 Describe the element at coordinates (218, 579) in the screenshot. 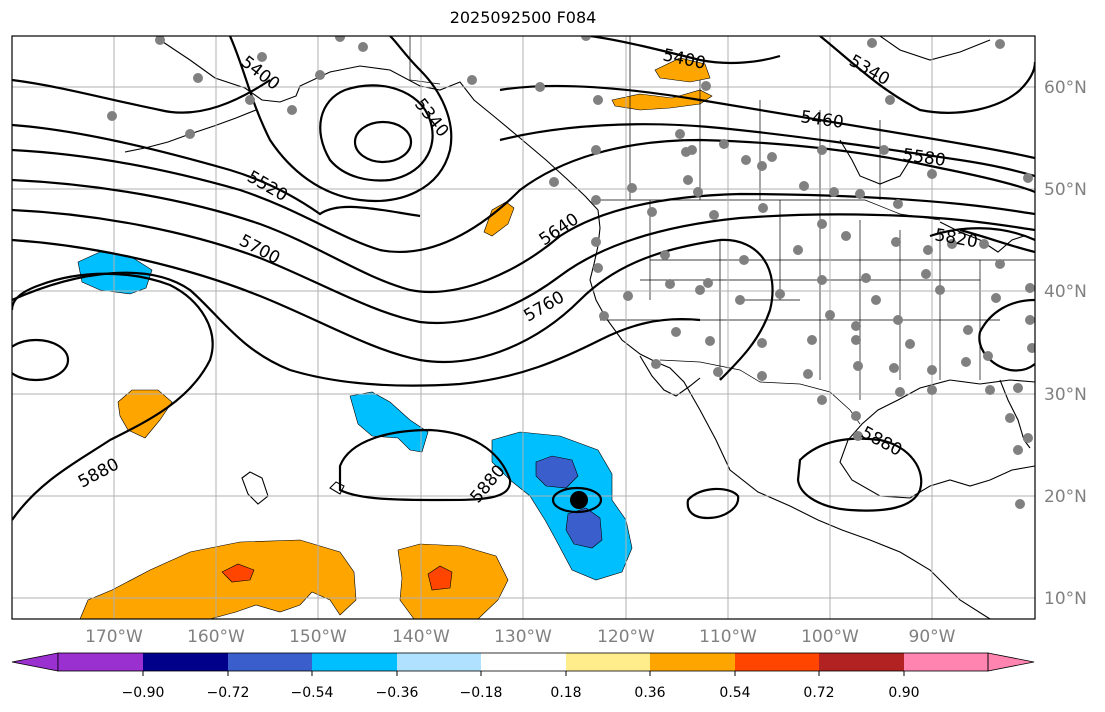

I see `shade-orange-southwest` at that location.